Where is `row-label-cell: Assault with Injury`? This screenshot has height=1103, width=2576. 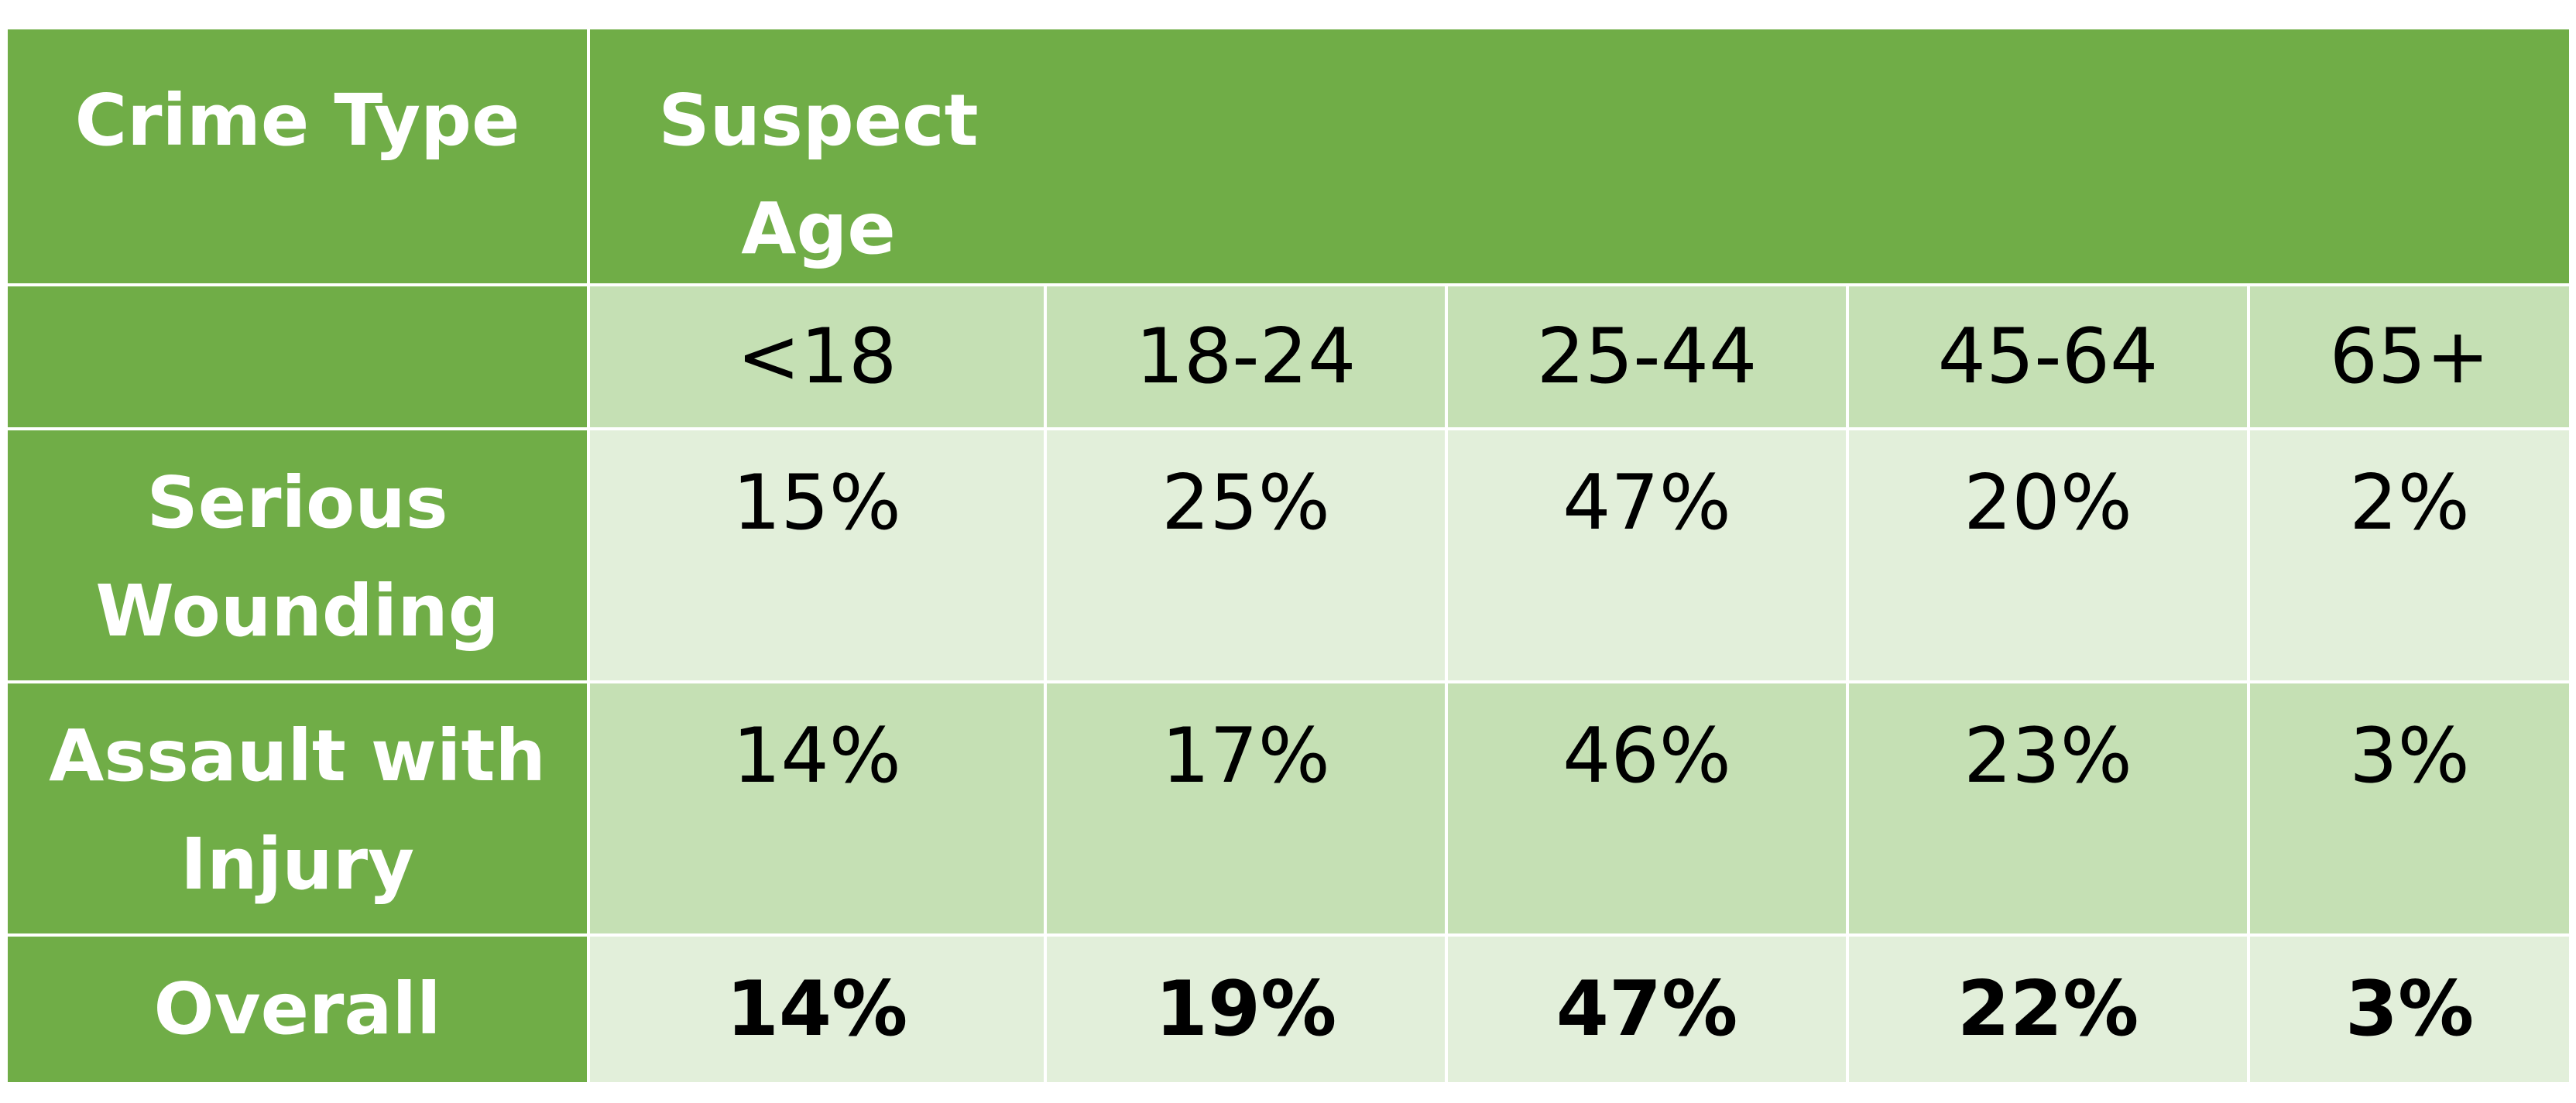 row-label-cell: Assault with Injury is located at coordinates (297, 809).